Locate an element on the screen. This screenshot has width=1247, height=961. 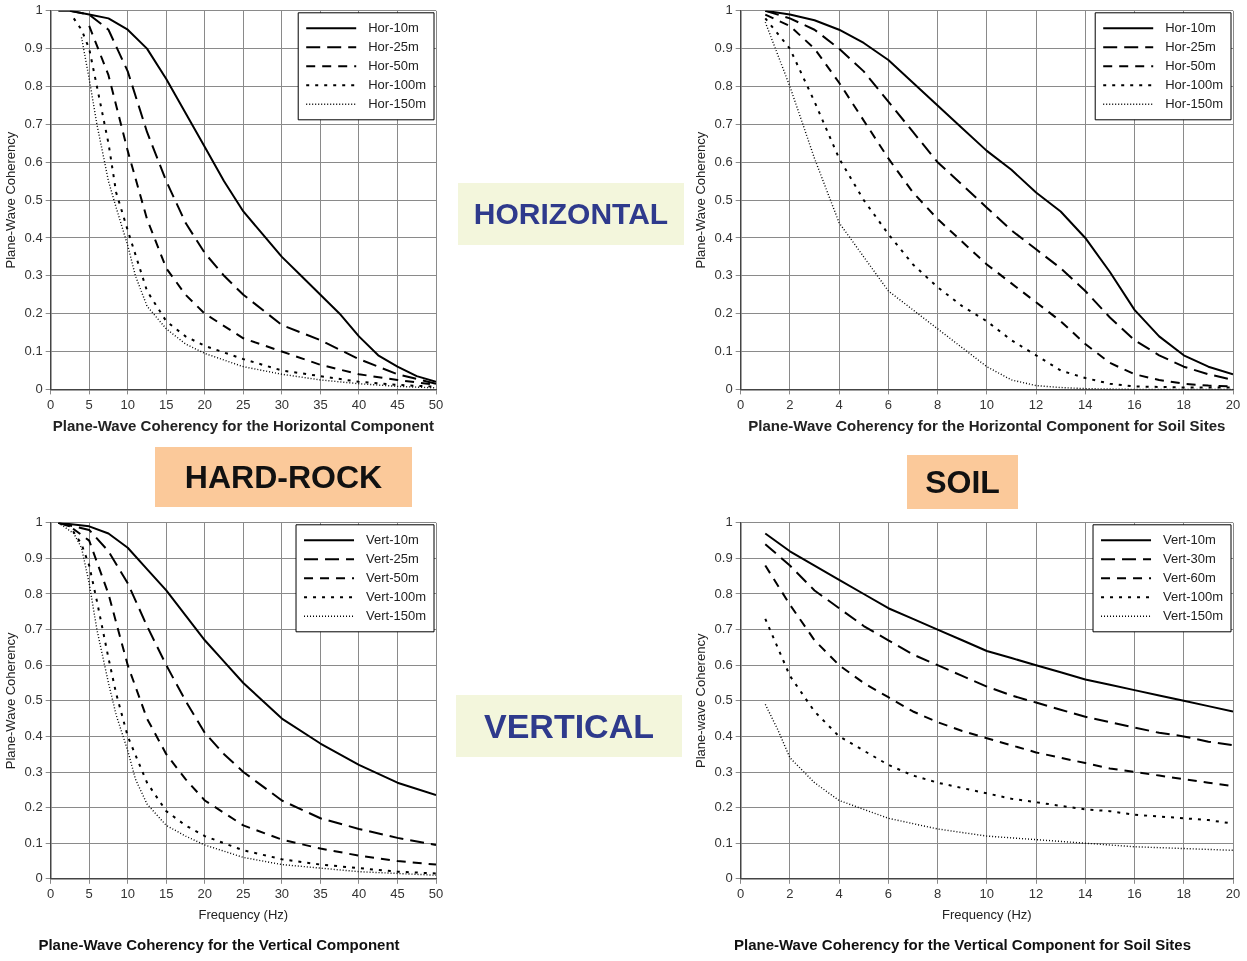
x-axis-title: Plane-Wave Coherency for the Horizontal Component for Soil Sites is located at coordinates (987, 426).